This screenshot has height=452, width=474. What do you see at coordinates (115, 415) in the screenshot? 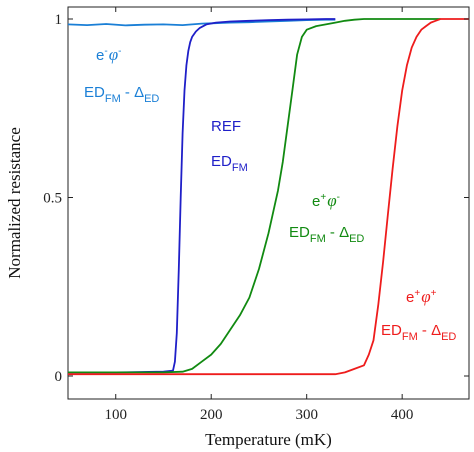
I see `x-tick-label: 100` at bounding box center [115, 415].